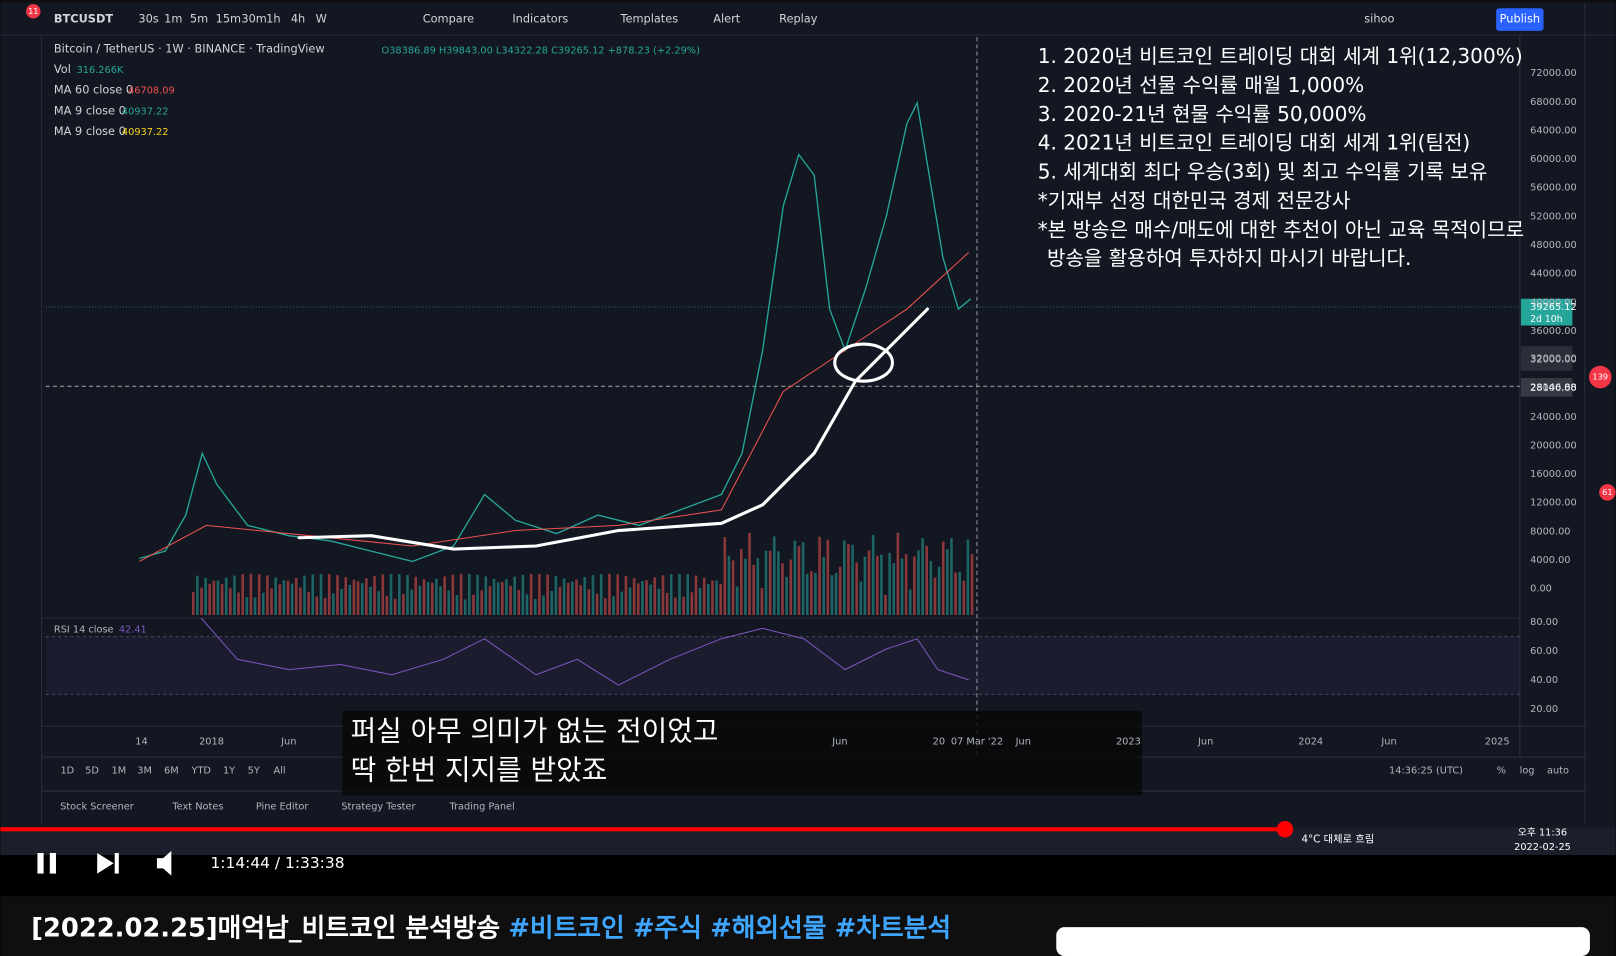  What do you see at coordinates (1544, 680) in the screenshot?
I see `rsi-axis-label: 40.00` at bounding box center [1544, 680].